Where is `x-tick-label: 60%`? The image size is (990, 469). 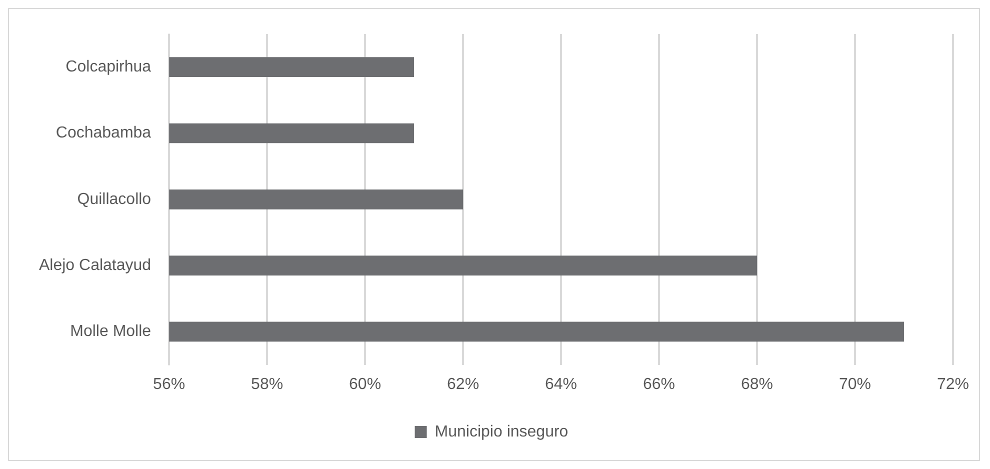 x-tick-label: 60% is located at coordinates (365, 384).